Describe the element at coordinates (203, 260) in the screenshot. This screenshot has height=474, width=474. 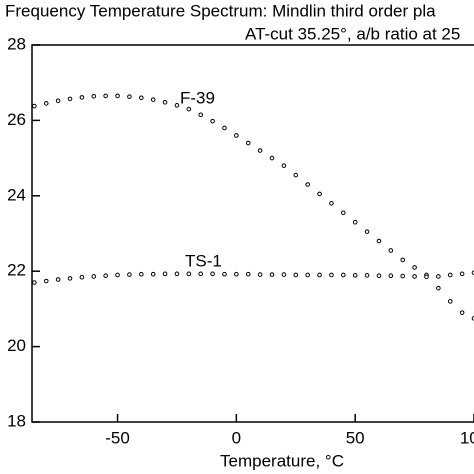
I see `annotation: TS-1` at that location.